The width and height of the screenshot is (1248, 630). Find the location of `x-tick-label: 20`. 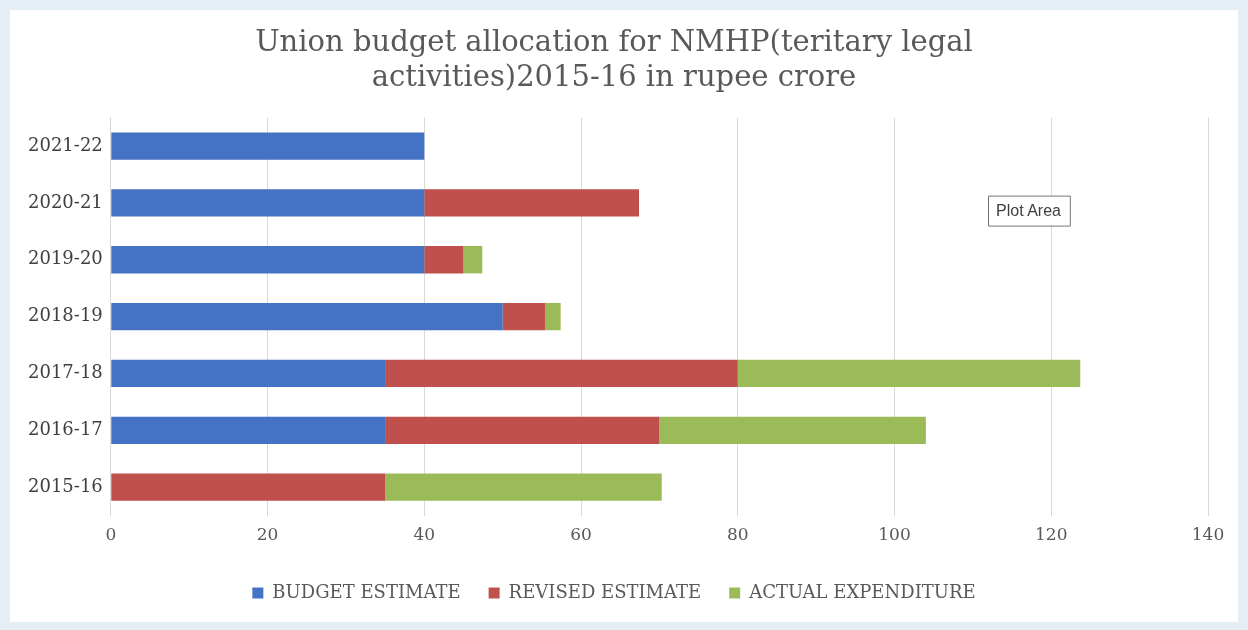

x-tick-label: 20 is located at coordinates (267, 534).